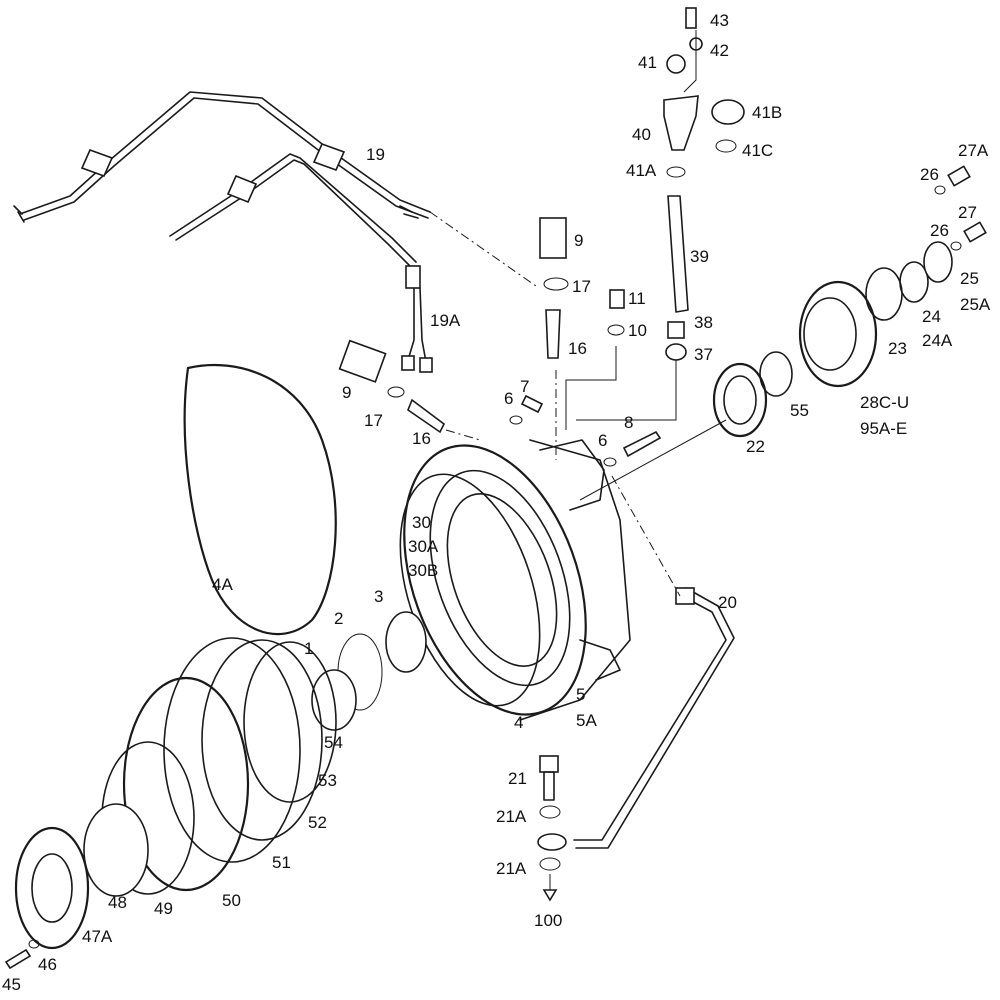 The image size is (1000, 1000). Describe the element at coordinates (884, 402) in the screenshot. I see `label-28c-u: 28C-U` at that location.